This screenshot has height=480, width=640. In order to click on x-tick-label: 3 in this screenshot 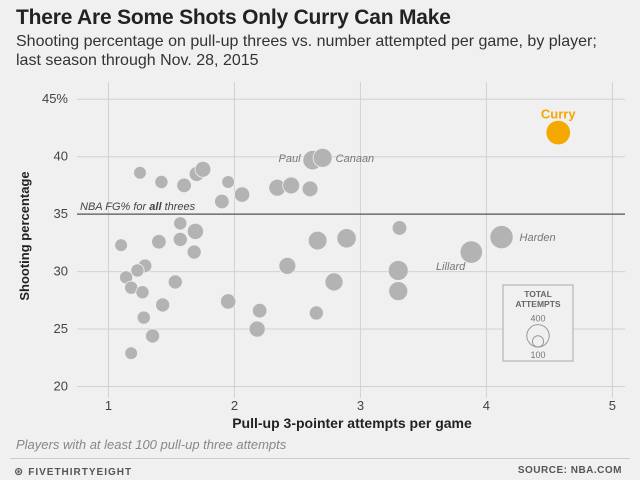, I will do `click(360, 405)`.